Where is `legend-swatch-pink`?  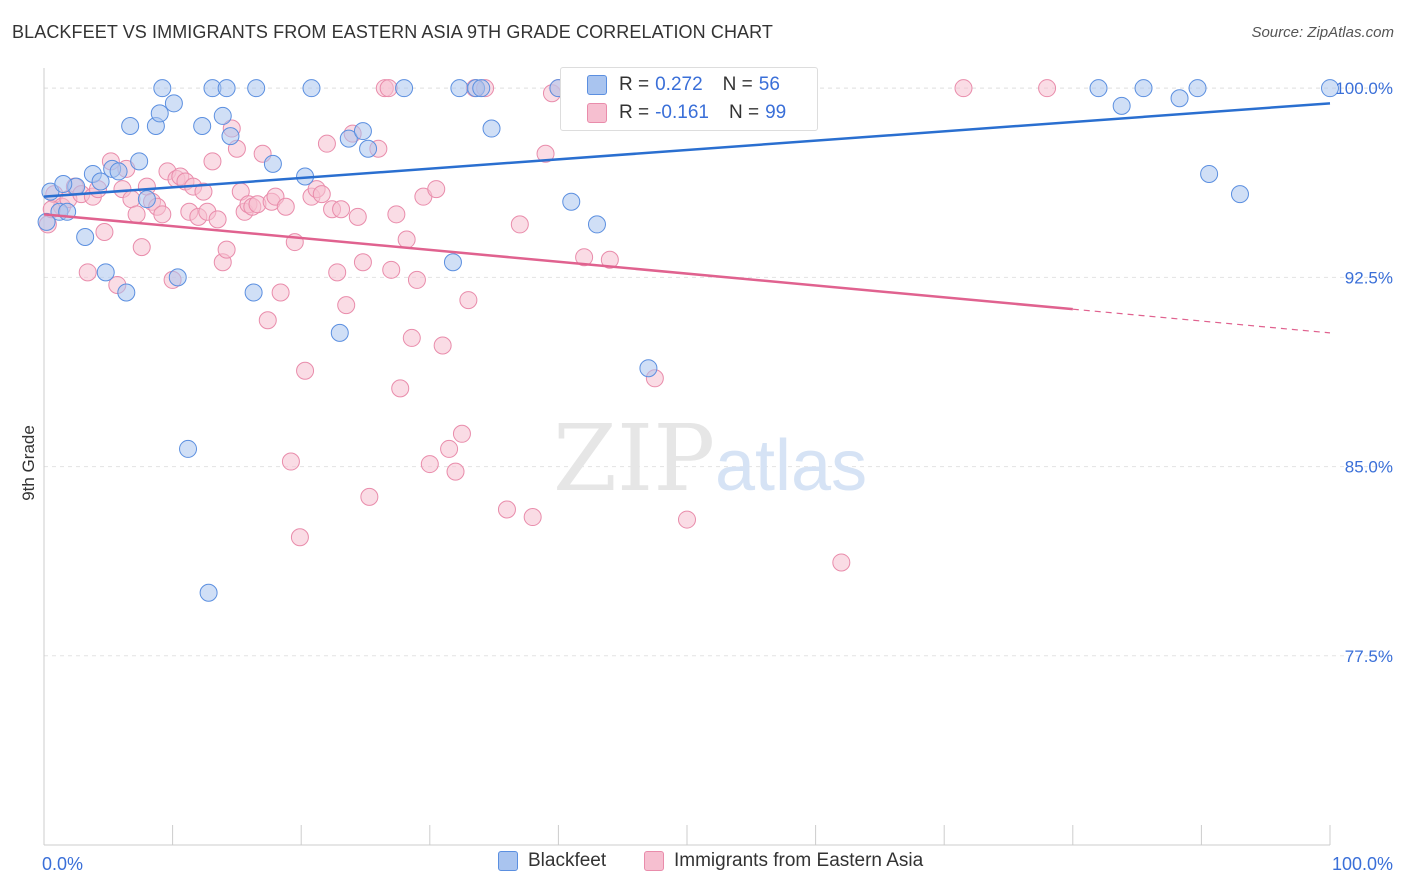 legend-swatch-pink is located at coordinates (654, 861).